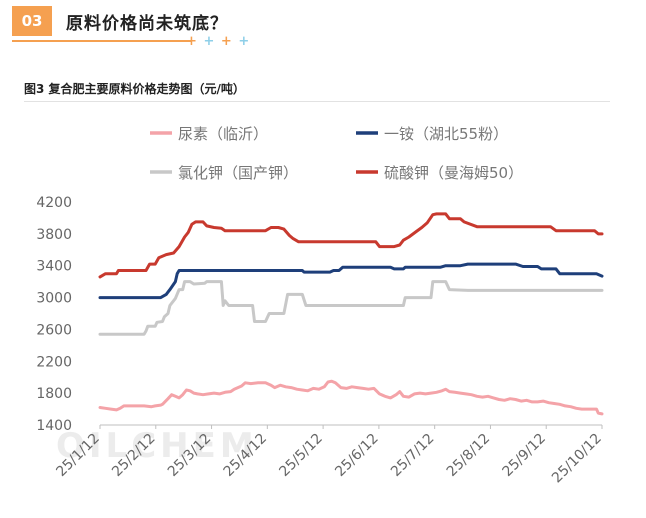  Describe the element at coordinates (245, 455) in the screenshot. I see `x-tick-label: 25/4/12` at that location.